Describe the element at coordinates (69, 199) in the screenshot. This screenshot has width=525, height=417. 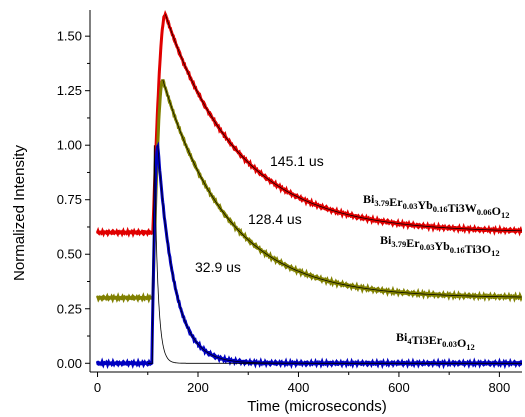
I see `y-tick-label: 0.75` at that location.